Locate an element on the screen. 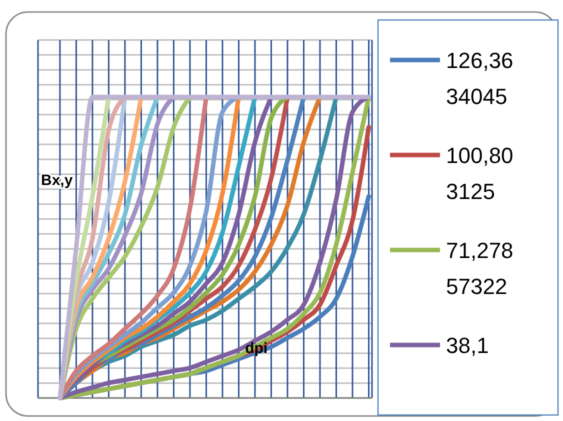 Image resolution: width=563 pixels, height=421 pixels. legend-label: 126,3634045 is located at coordinates (480, 78).